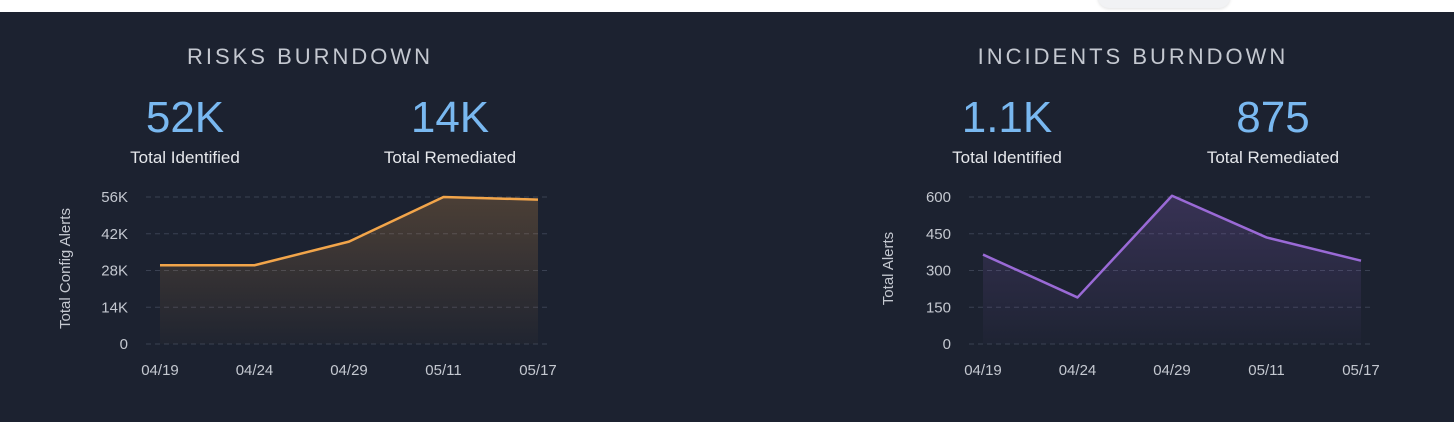  I want to click on top-strip, so click(727, 6).